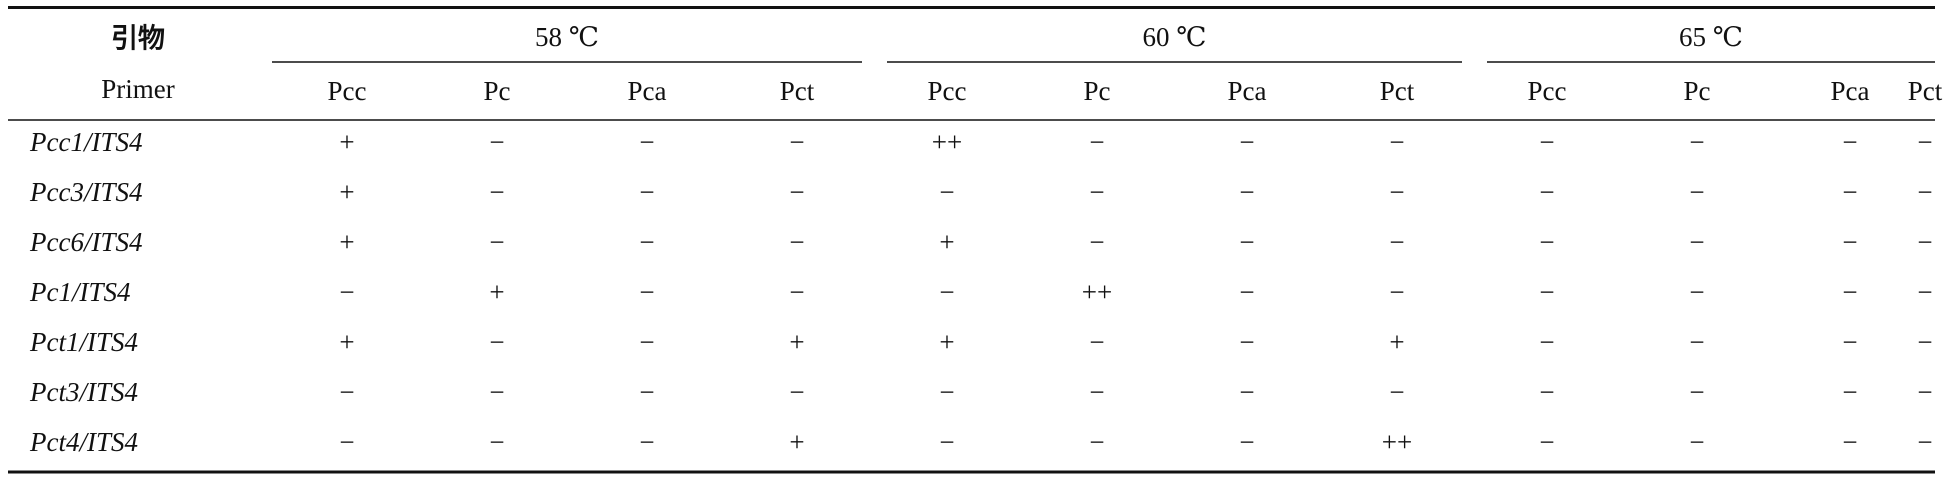 This screenshot has width=1960, height=485. I want to click on group-label: 60 ℃, so click(1175, 37).